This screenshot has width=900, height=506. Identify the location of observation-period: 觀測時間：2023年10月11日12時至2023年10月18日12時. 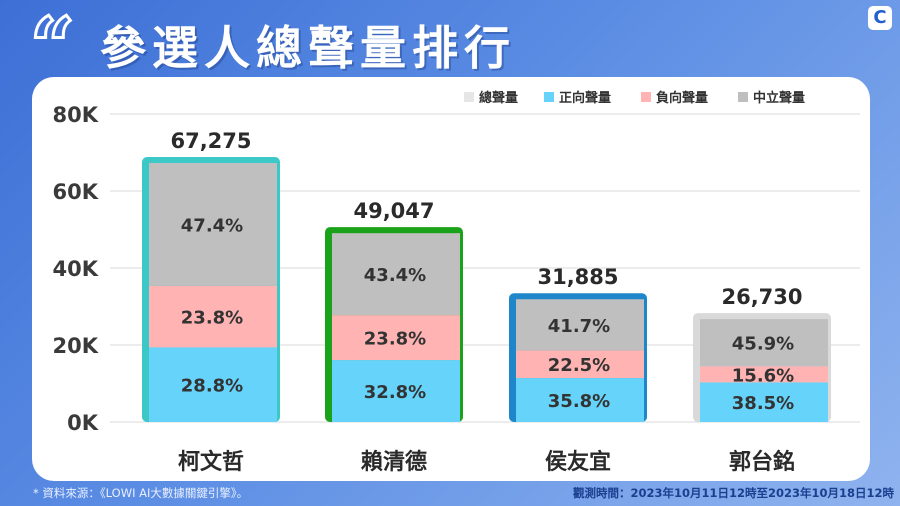
(733, 493).